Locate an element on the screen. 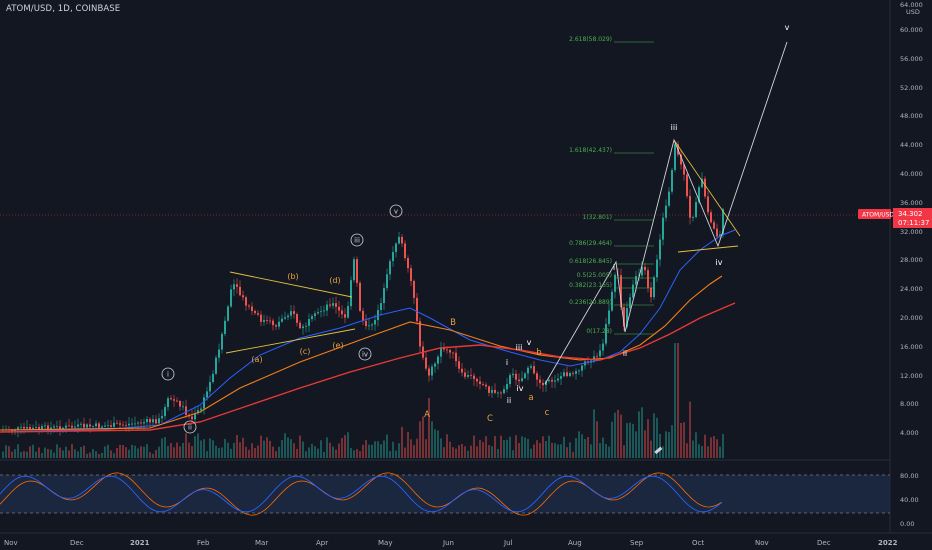 This screenshot has width=932, height=550. price-tick: 52.000 is located at coordinates (911, 88).